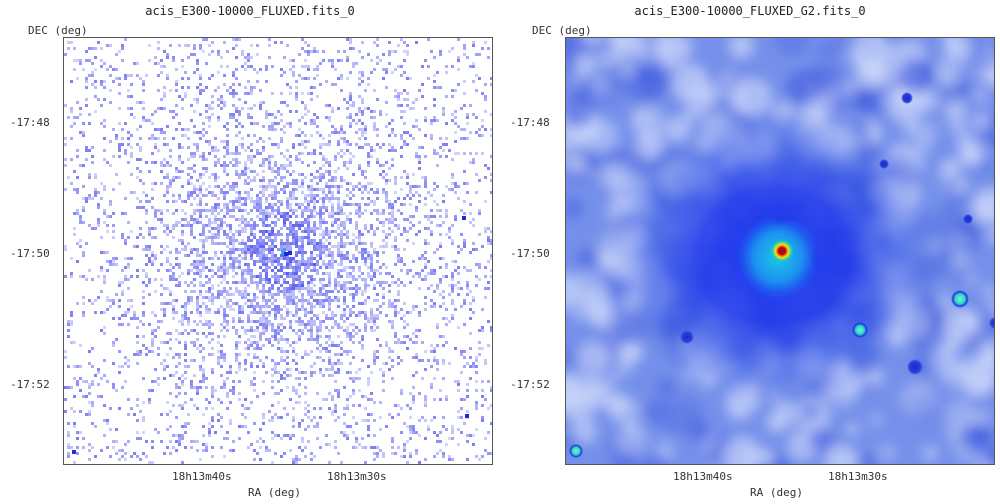 This screenshot has height=504, width=1000. I want to click on panel-title: acis_E300-10000_FLUXED_G2.fits_0, so click(750, 11).